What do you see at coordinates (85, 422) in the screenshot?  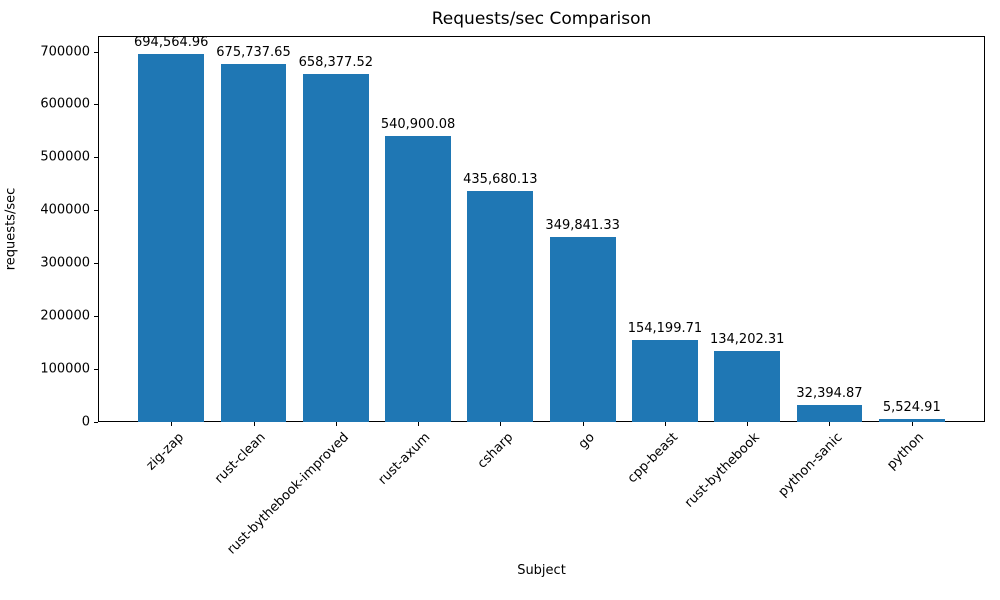 I see `y-tick-label: 0` at bounding box center [85, 422].